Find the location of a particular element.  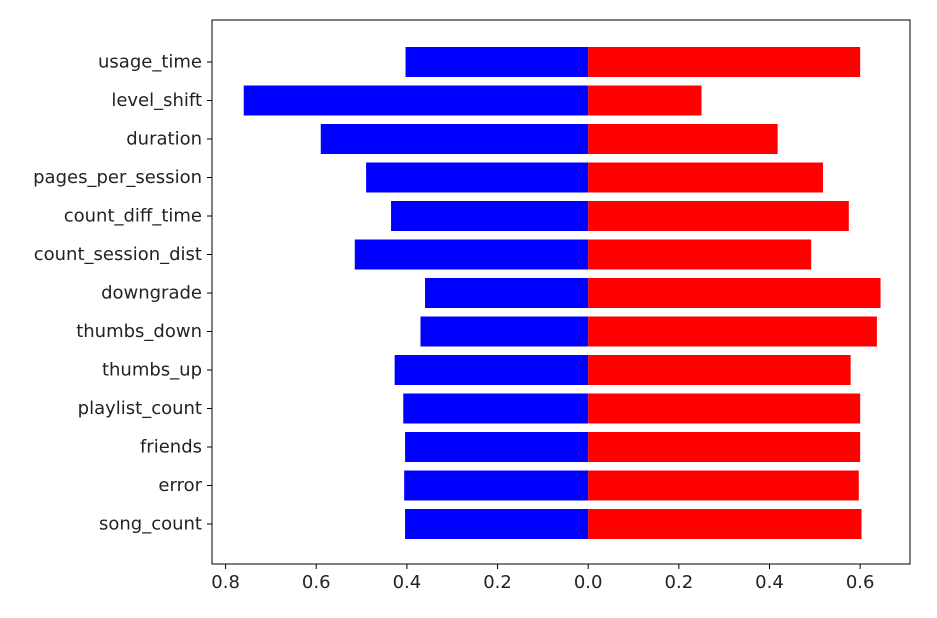

y-tick-label: usage_time is located at coordinates (150, 62).